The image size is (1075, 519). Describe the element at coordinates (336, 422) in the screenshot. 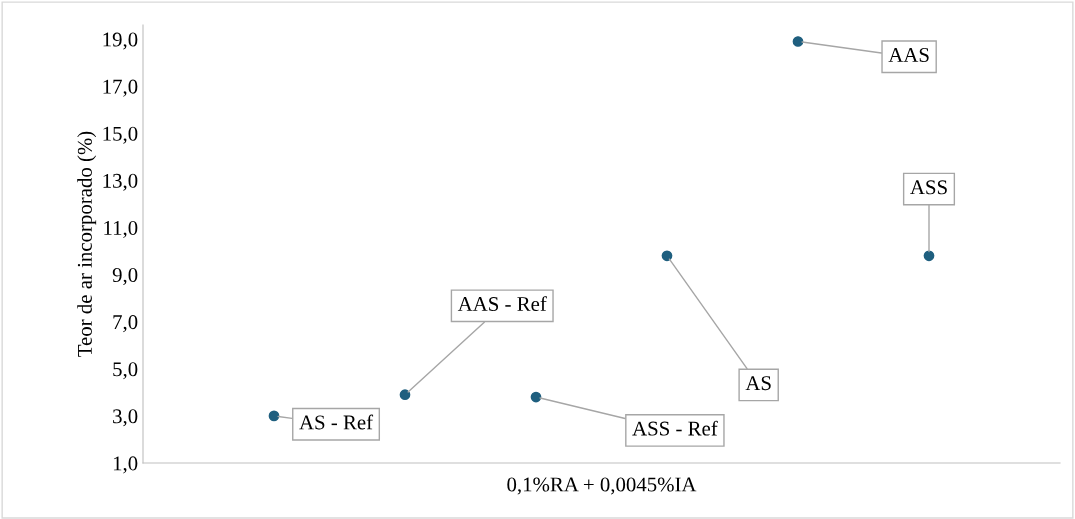

I see `text: AS - Ref` at that location.